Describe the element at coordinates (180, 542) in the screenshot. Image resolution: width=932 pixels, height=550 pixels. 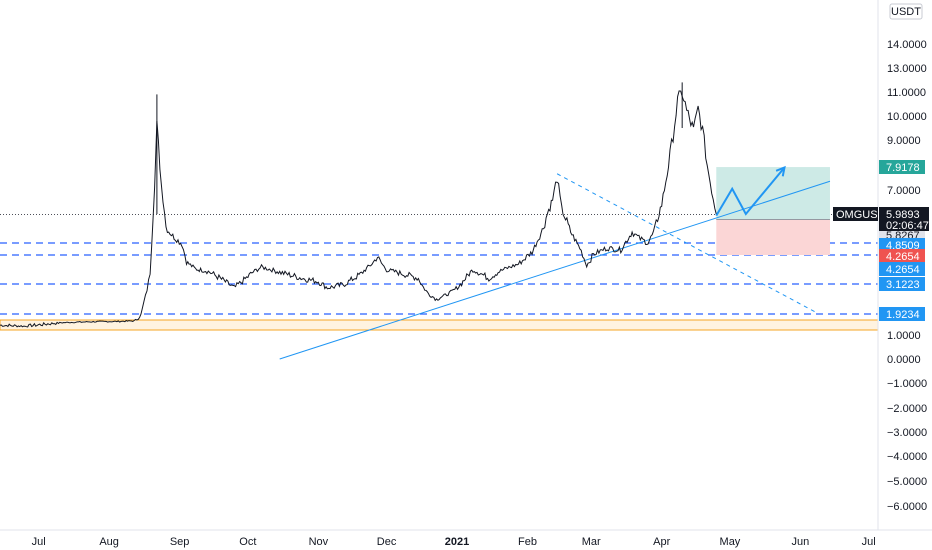
I see `time-tick-label: Sep` at that location.